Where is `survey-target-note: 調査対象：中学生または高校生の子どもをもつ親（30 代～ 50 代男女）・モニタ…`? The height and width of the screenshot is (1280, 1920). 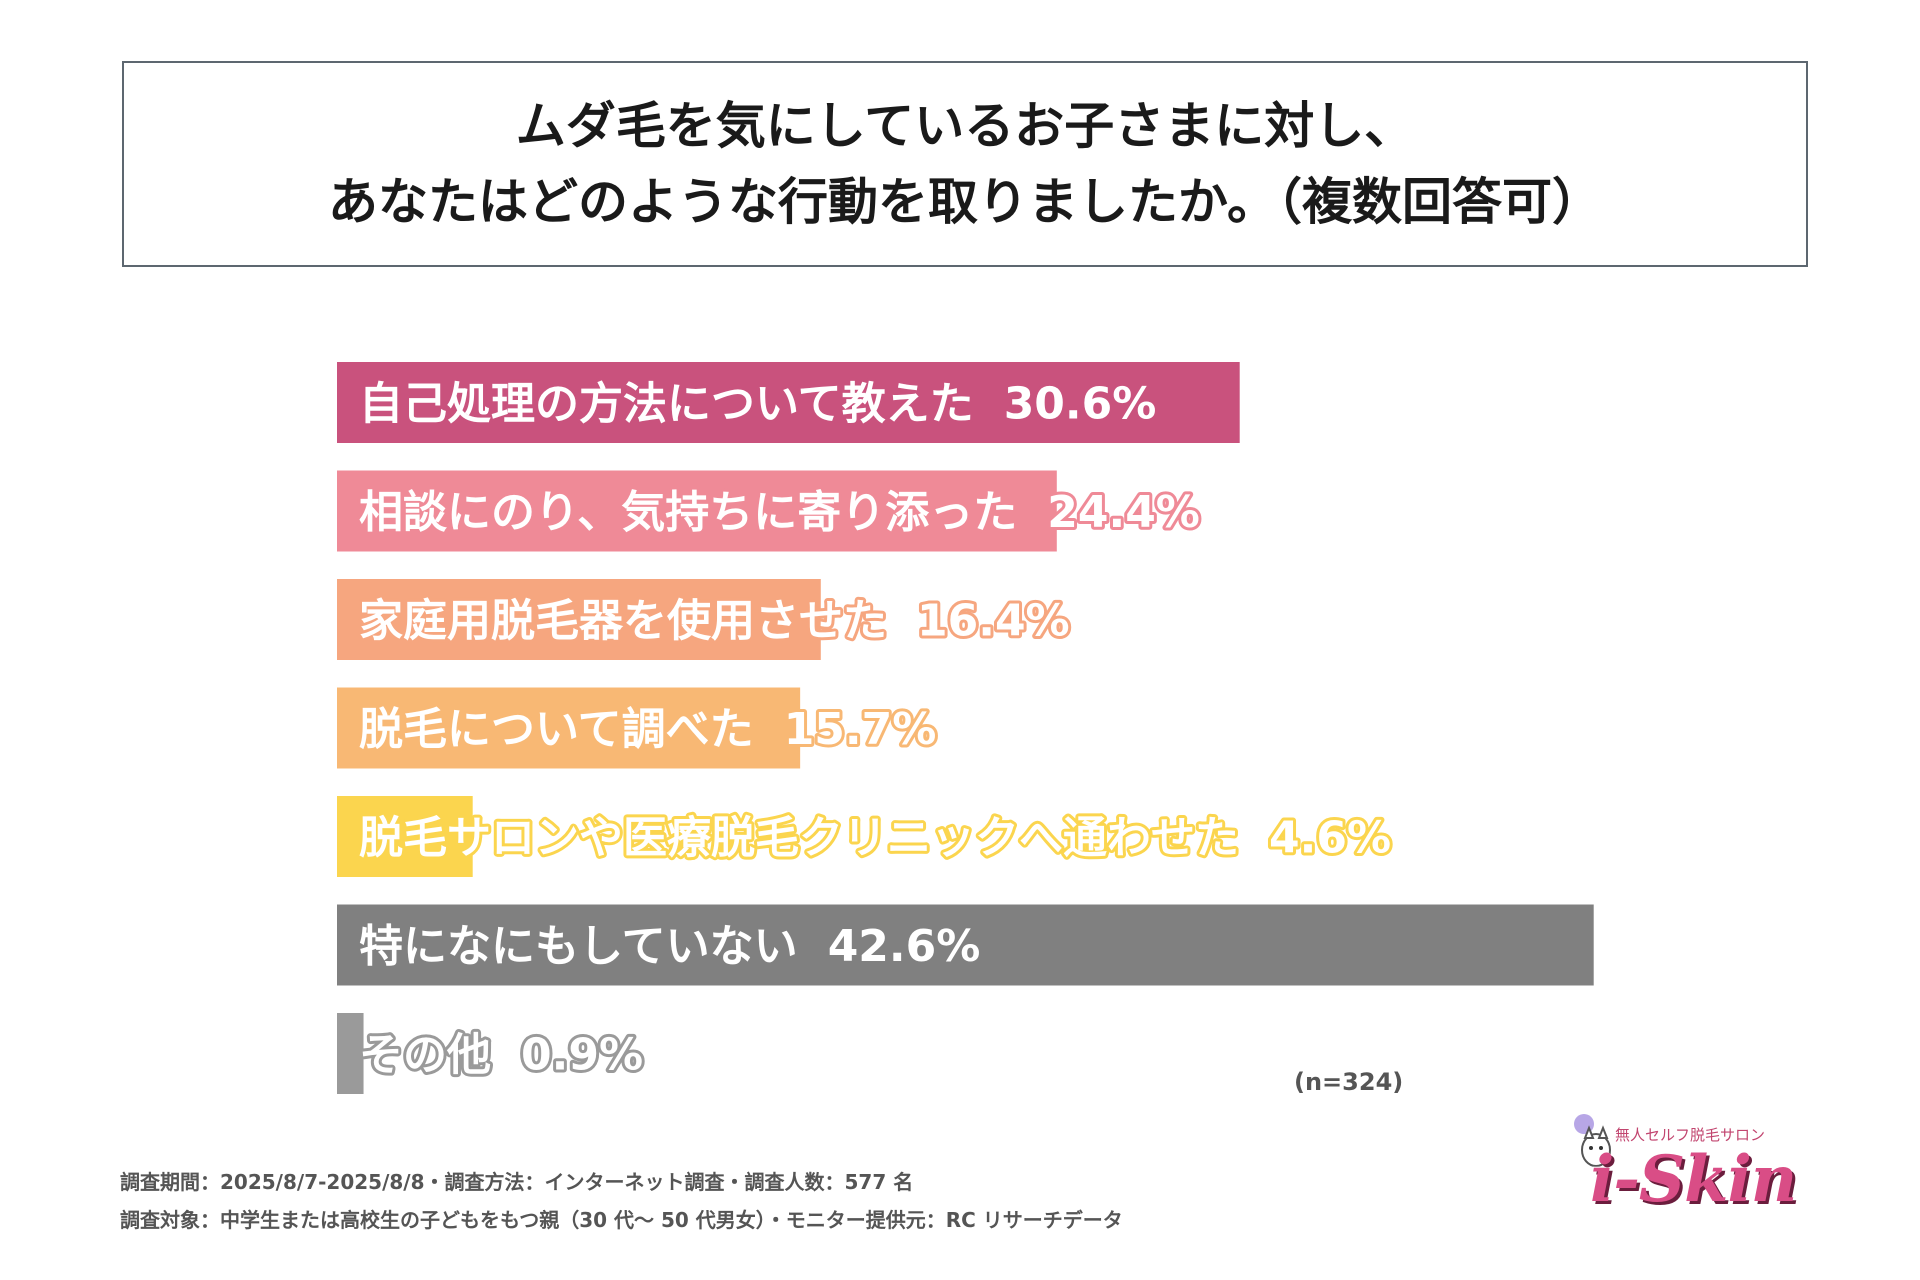
survey-target-note: 調査対象：中学生または高校生の子どもをもつ親（30 代～ 50 代男女）・モニタ… is located at coordinates (621, 1220).